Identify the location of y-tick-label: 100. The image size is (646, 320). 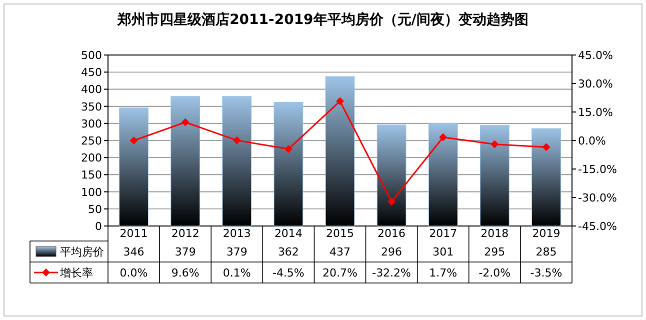
(91, 192).